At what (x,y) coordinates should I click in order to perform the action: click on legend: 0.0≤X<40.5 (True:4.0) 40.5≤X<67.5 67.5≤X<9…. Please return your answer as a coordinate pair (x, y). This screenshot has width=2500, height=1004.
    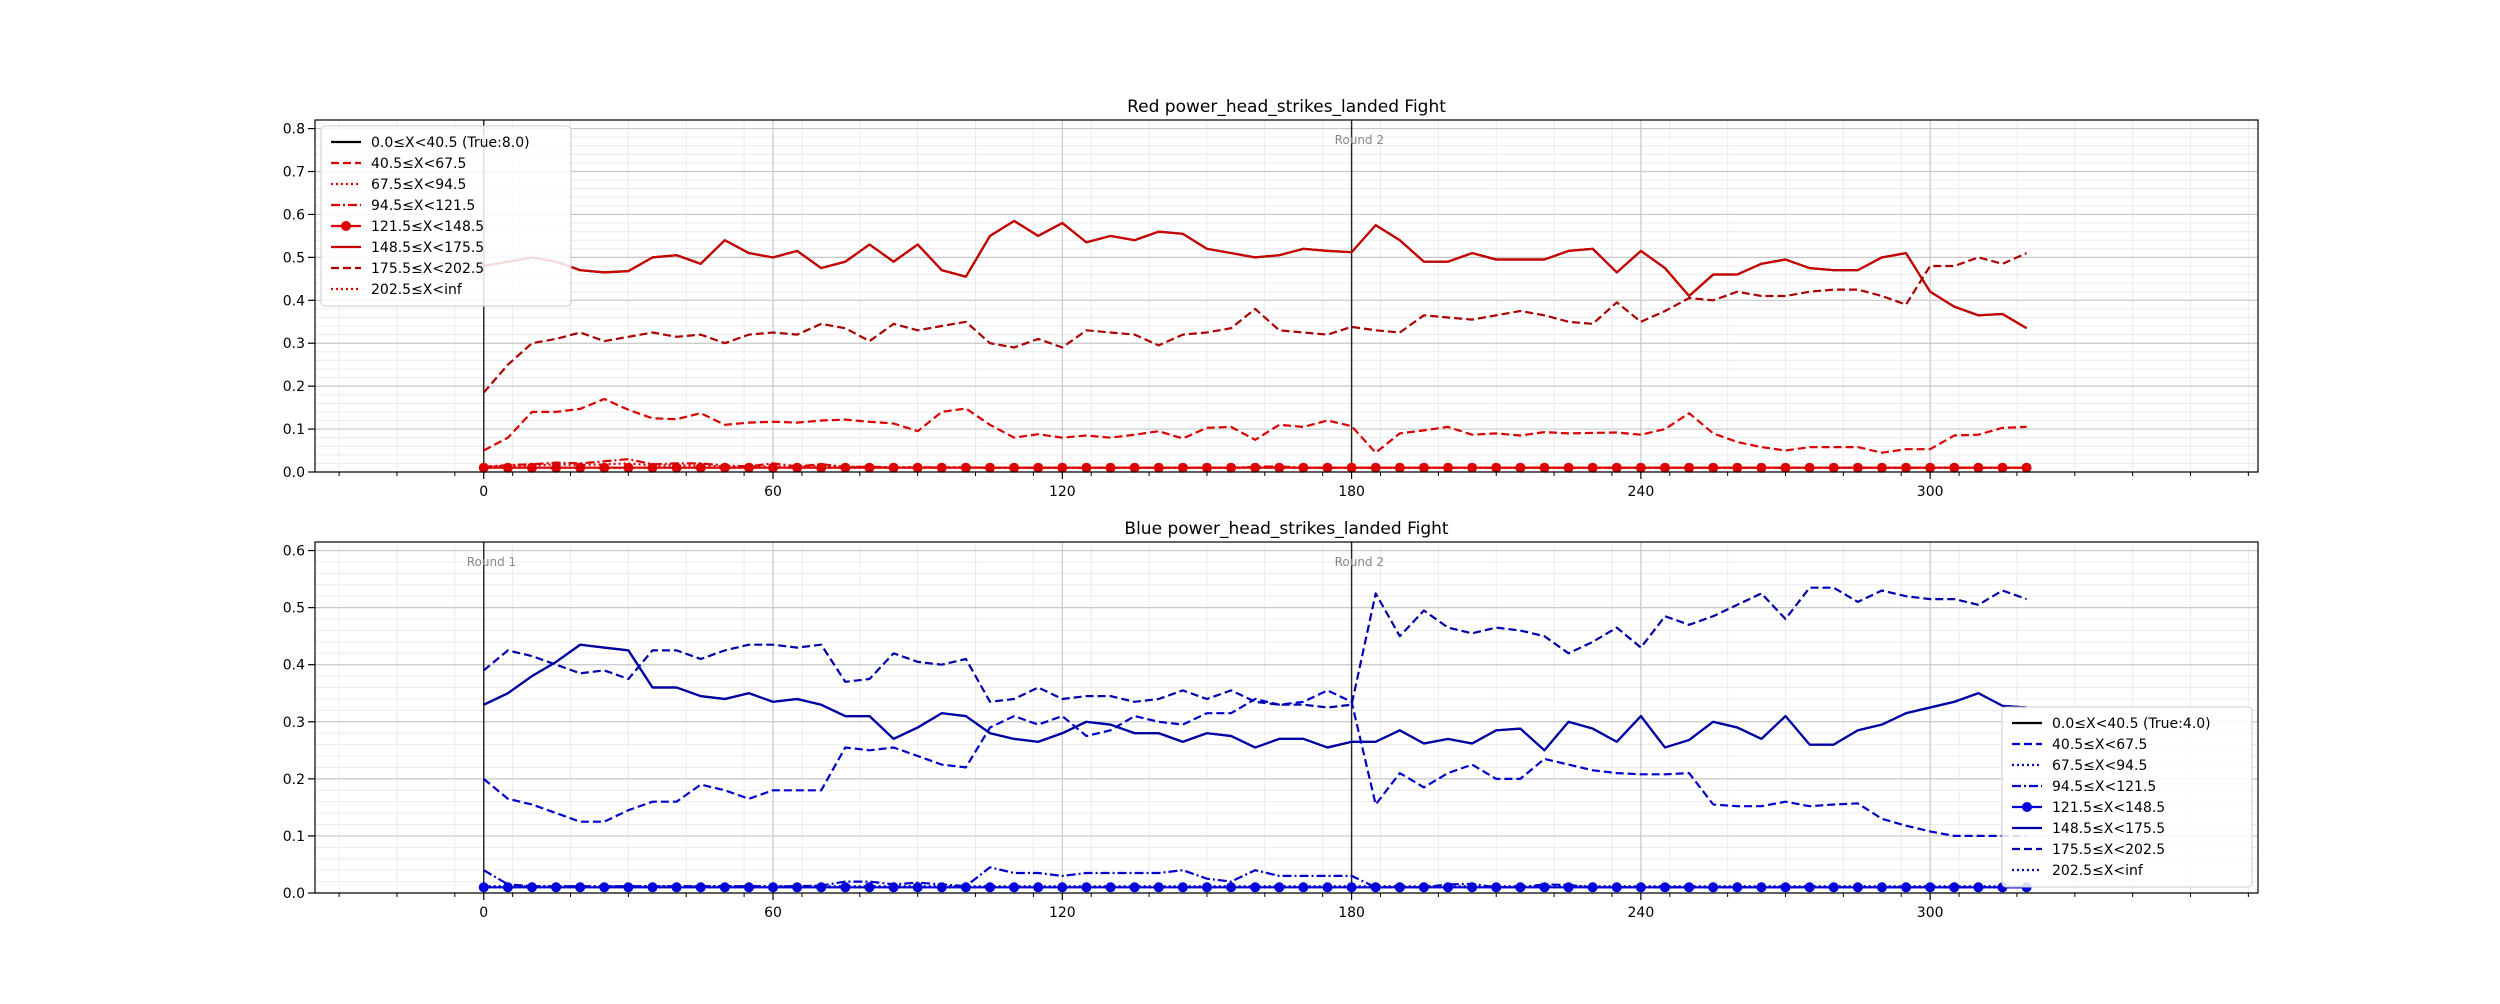
    Looking at the image, I should click on (2127, 797).